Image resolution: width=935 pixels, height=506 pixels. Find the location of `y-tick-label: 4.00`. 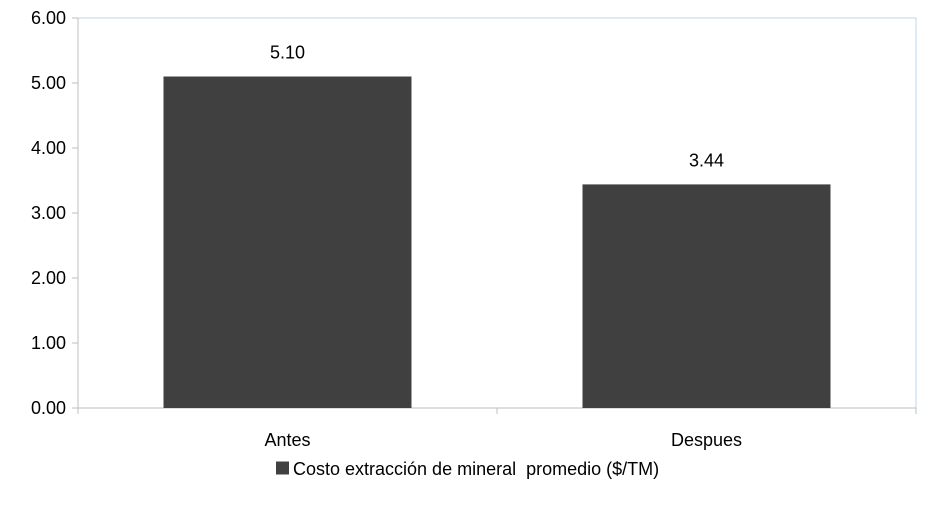

y-tick-label: 4.00 is located at coordinates (48, 148).